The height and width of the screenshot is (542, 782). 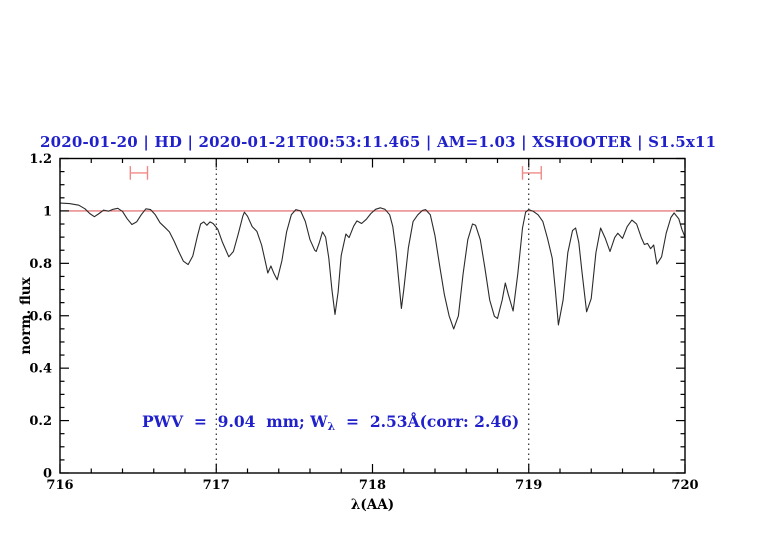 What do you see at coordinates (40, 421) in the screenshot?
I see `y-tick-label: 0.2` at bounding box center [40, 421].